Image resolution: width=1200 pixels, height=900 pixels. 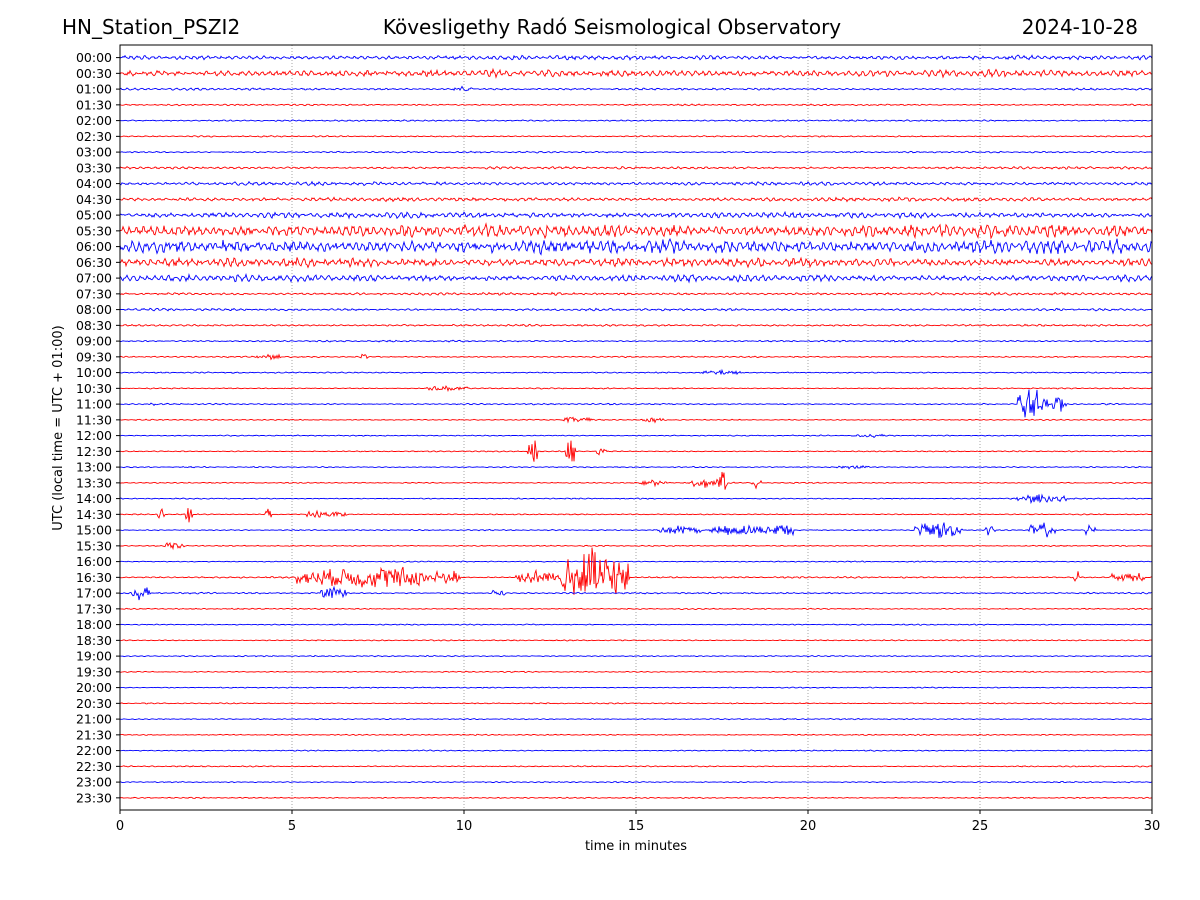 I want to click on y-tick-label: 00:00, so click(x=94, y=57).